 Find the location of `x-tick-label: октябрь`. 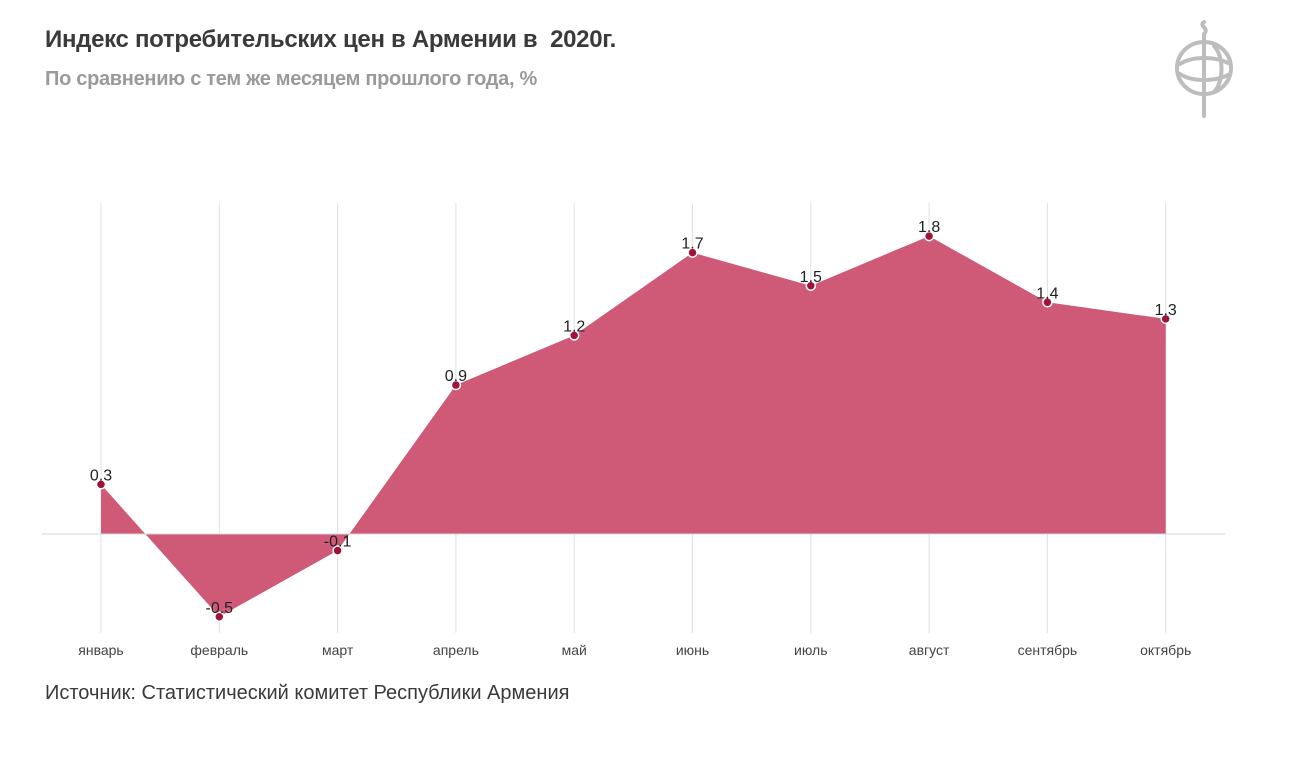

x-tick-label: октябрь is located at coordinates (1165, 650).